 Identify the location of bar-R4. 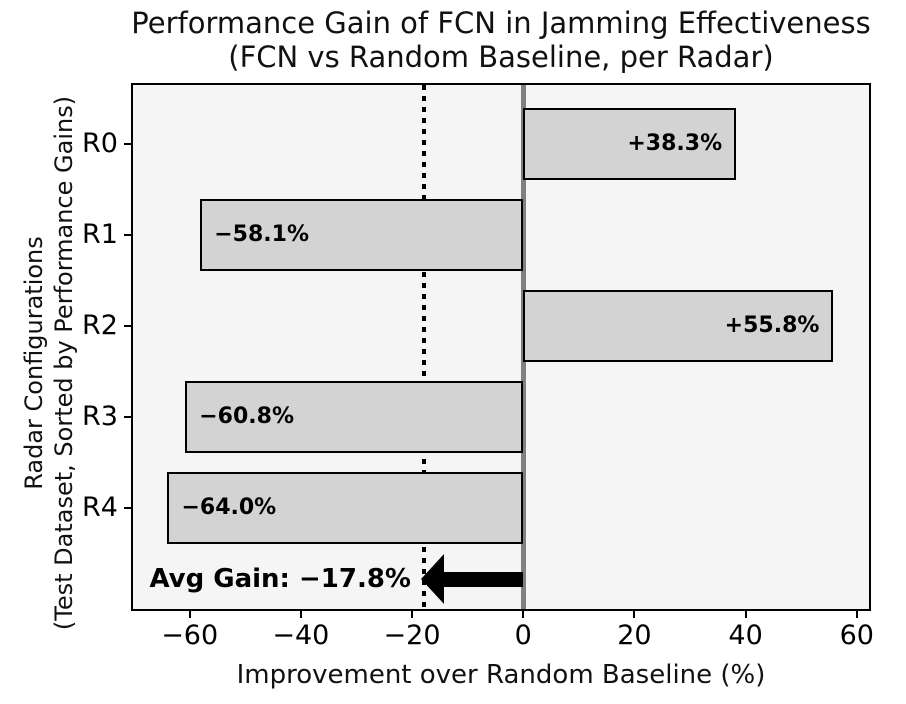
(345, 508).